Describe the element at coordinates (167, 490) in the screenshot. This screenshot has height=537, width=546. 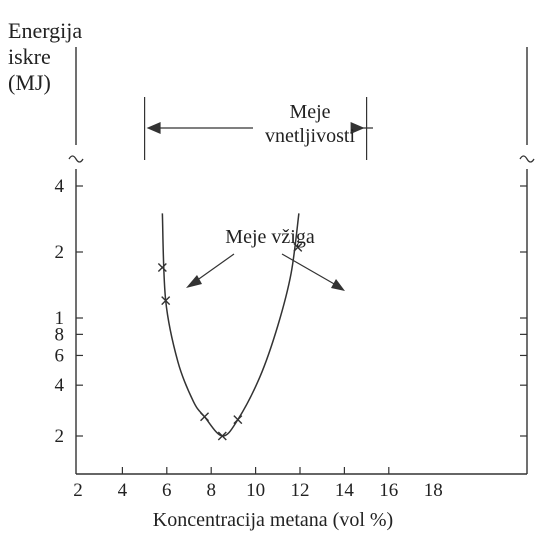
I see `x-tick-label: 6` at that location.